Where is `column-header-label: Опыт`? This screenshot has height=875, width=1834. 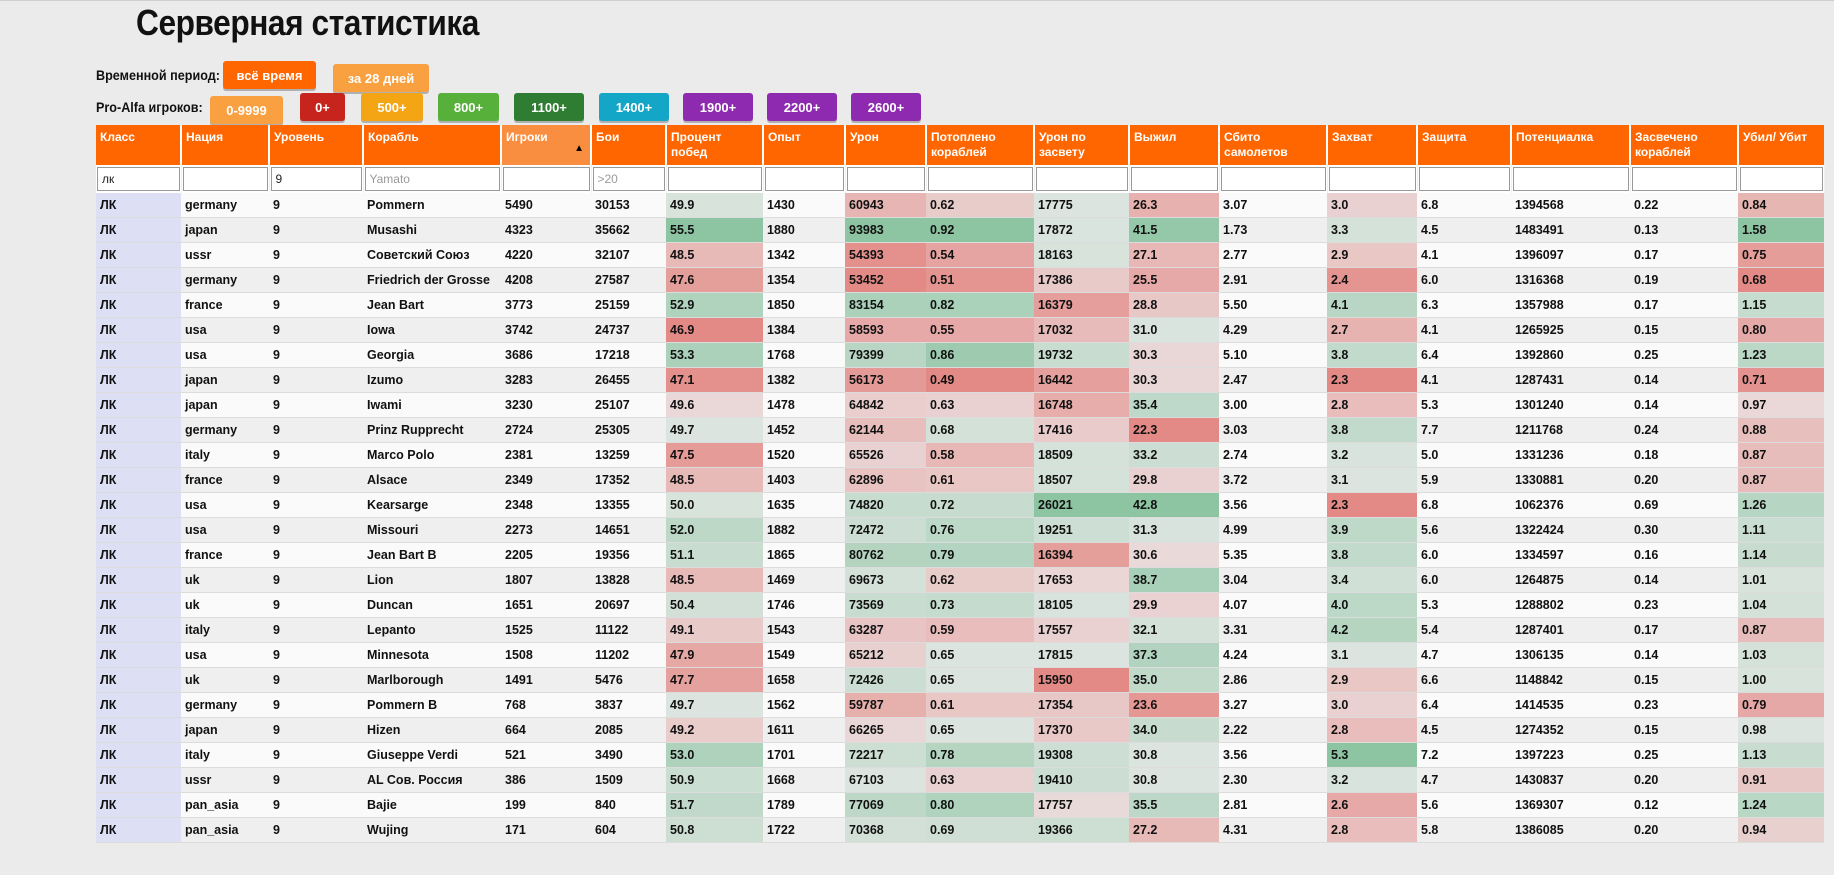
column-header-label: Опыт is located at coordinates (784, 137).